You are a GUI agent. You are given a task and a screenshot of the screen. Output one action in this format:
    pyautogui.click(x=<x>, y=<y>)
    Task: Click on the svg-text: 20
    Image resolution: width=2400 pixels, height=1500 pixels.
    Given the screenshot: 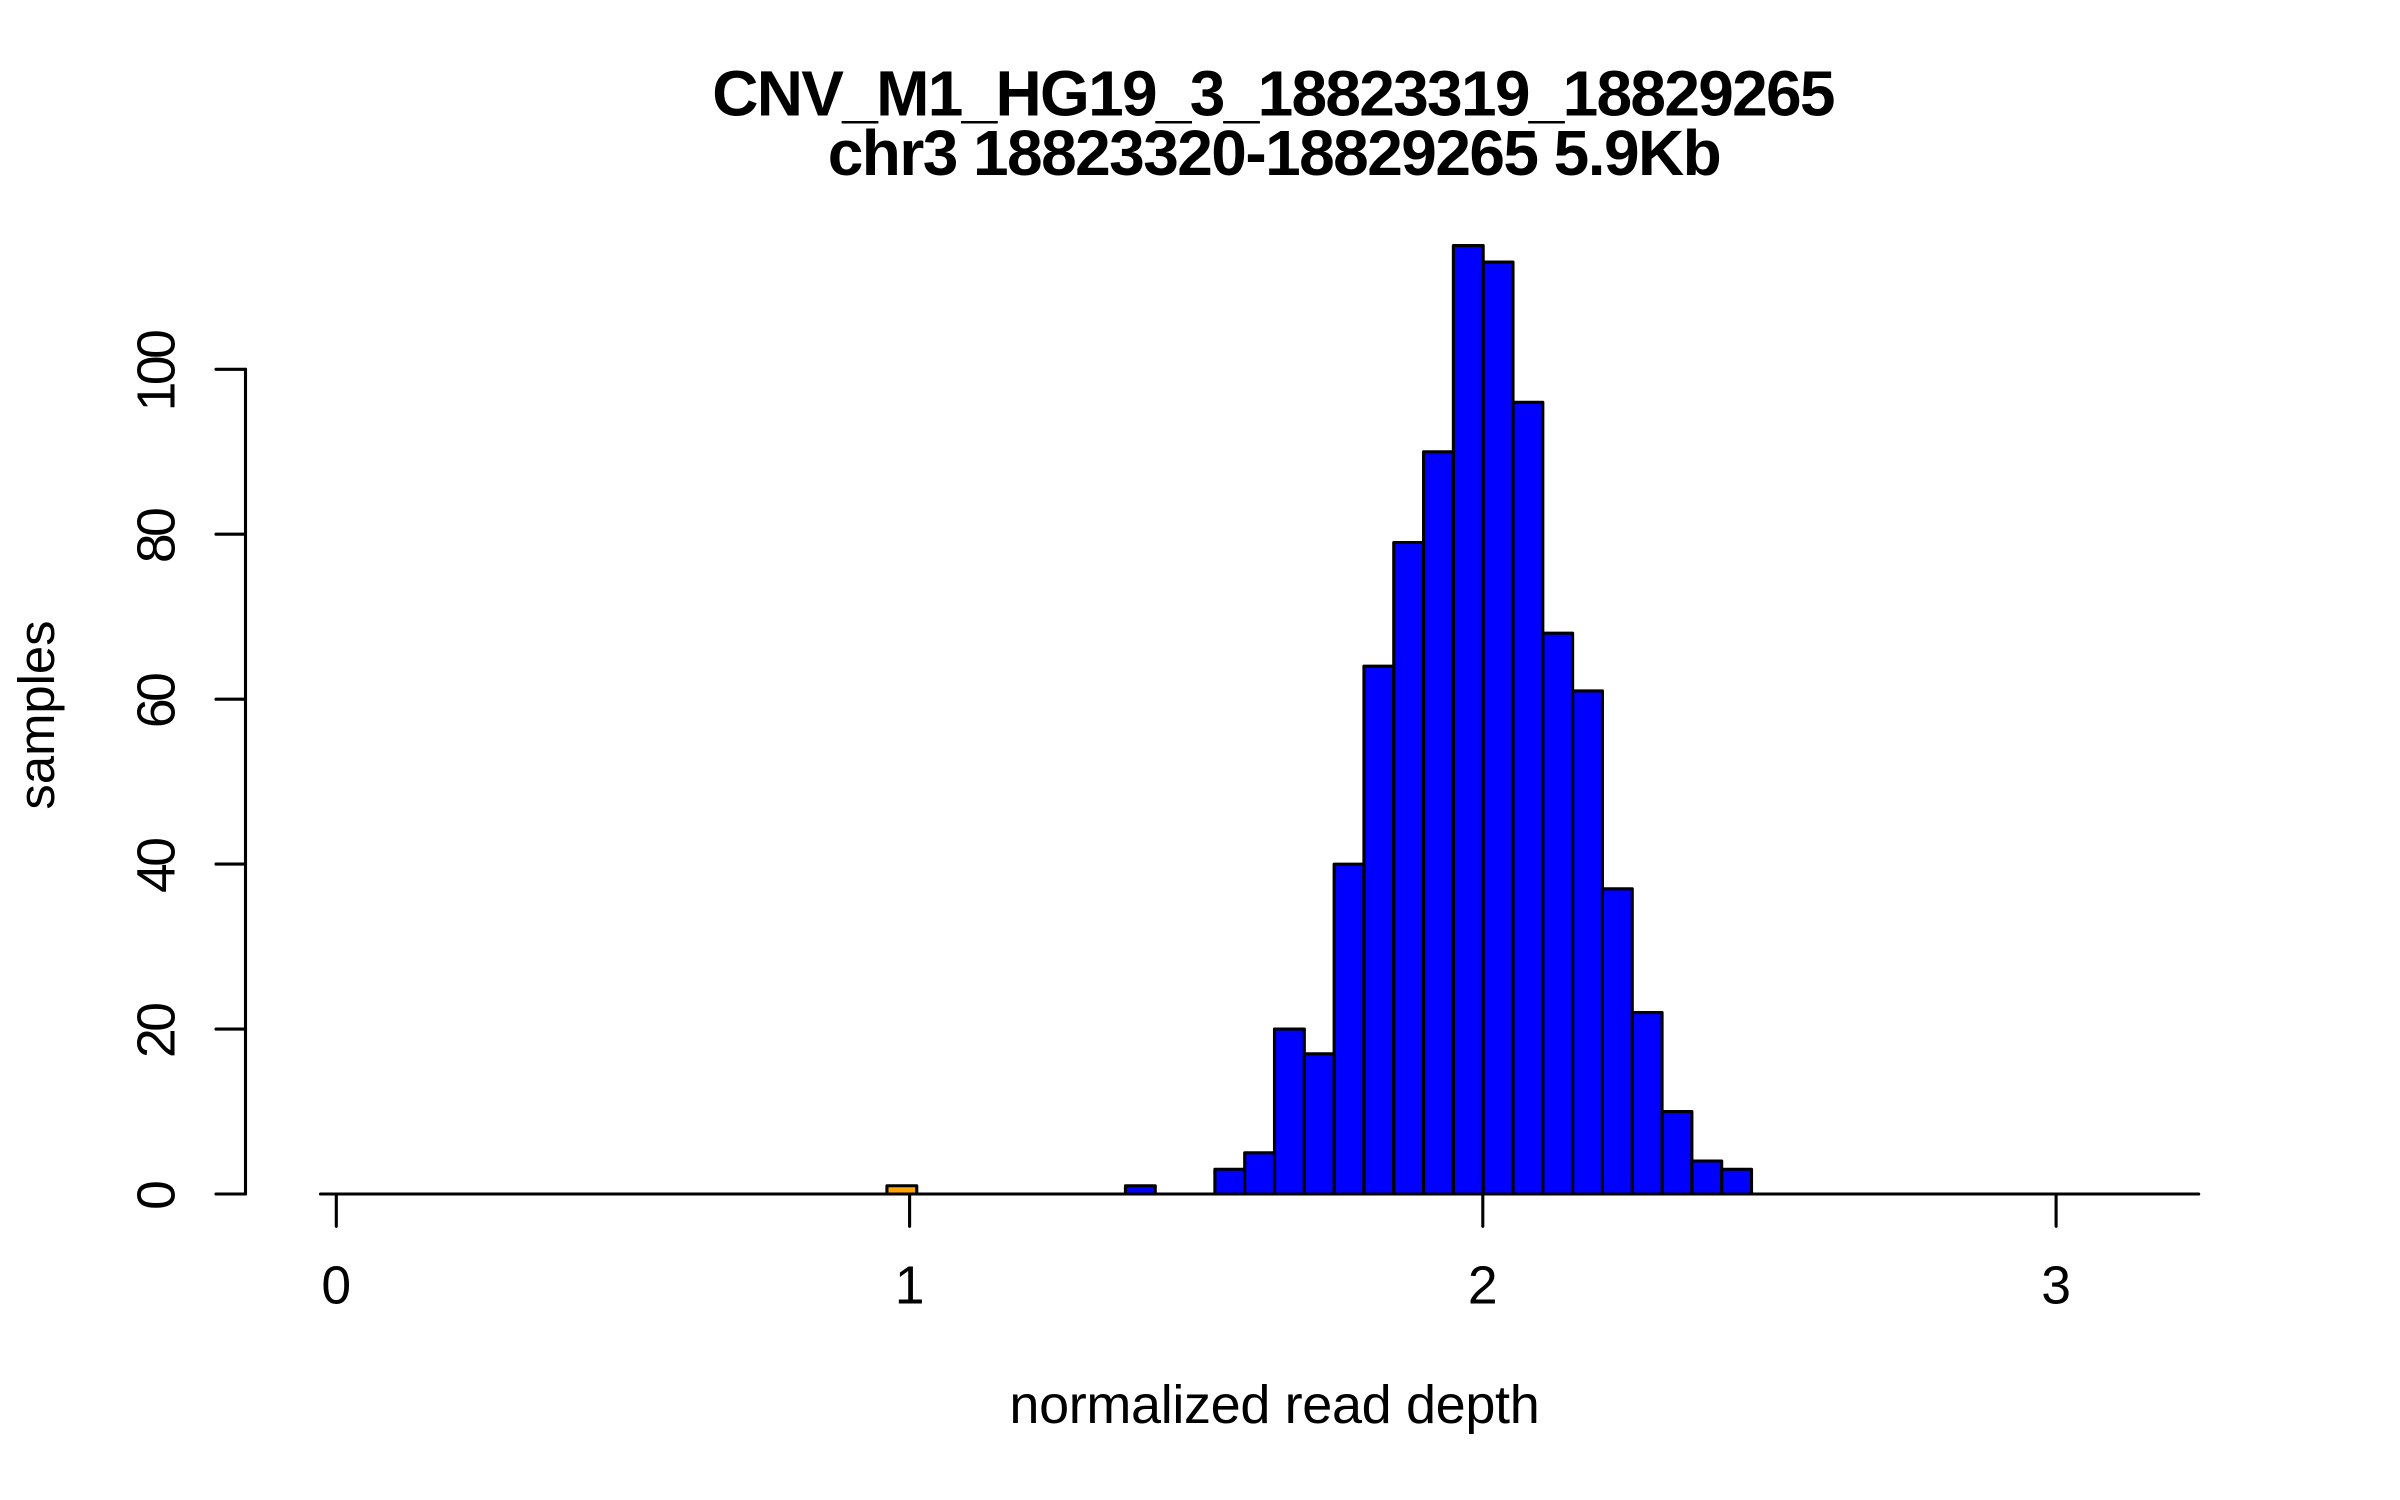 What is the action you would take?
    pyautogui.click(x=157, y=1031)
    